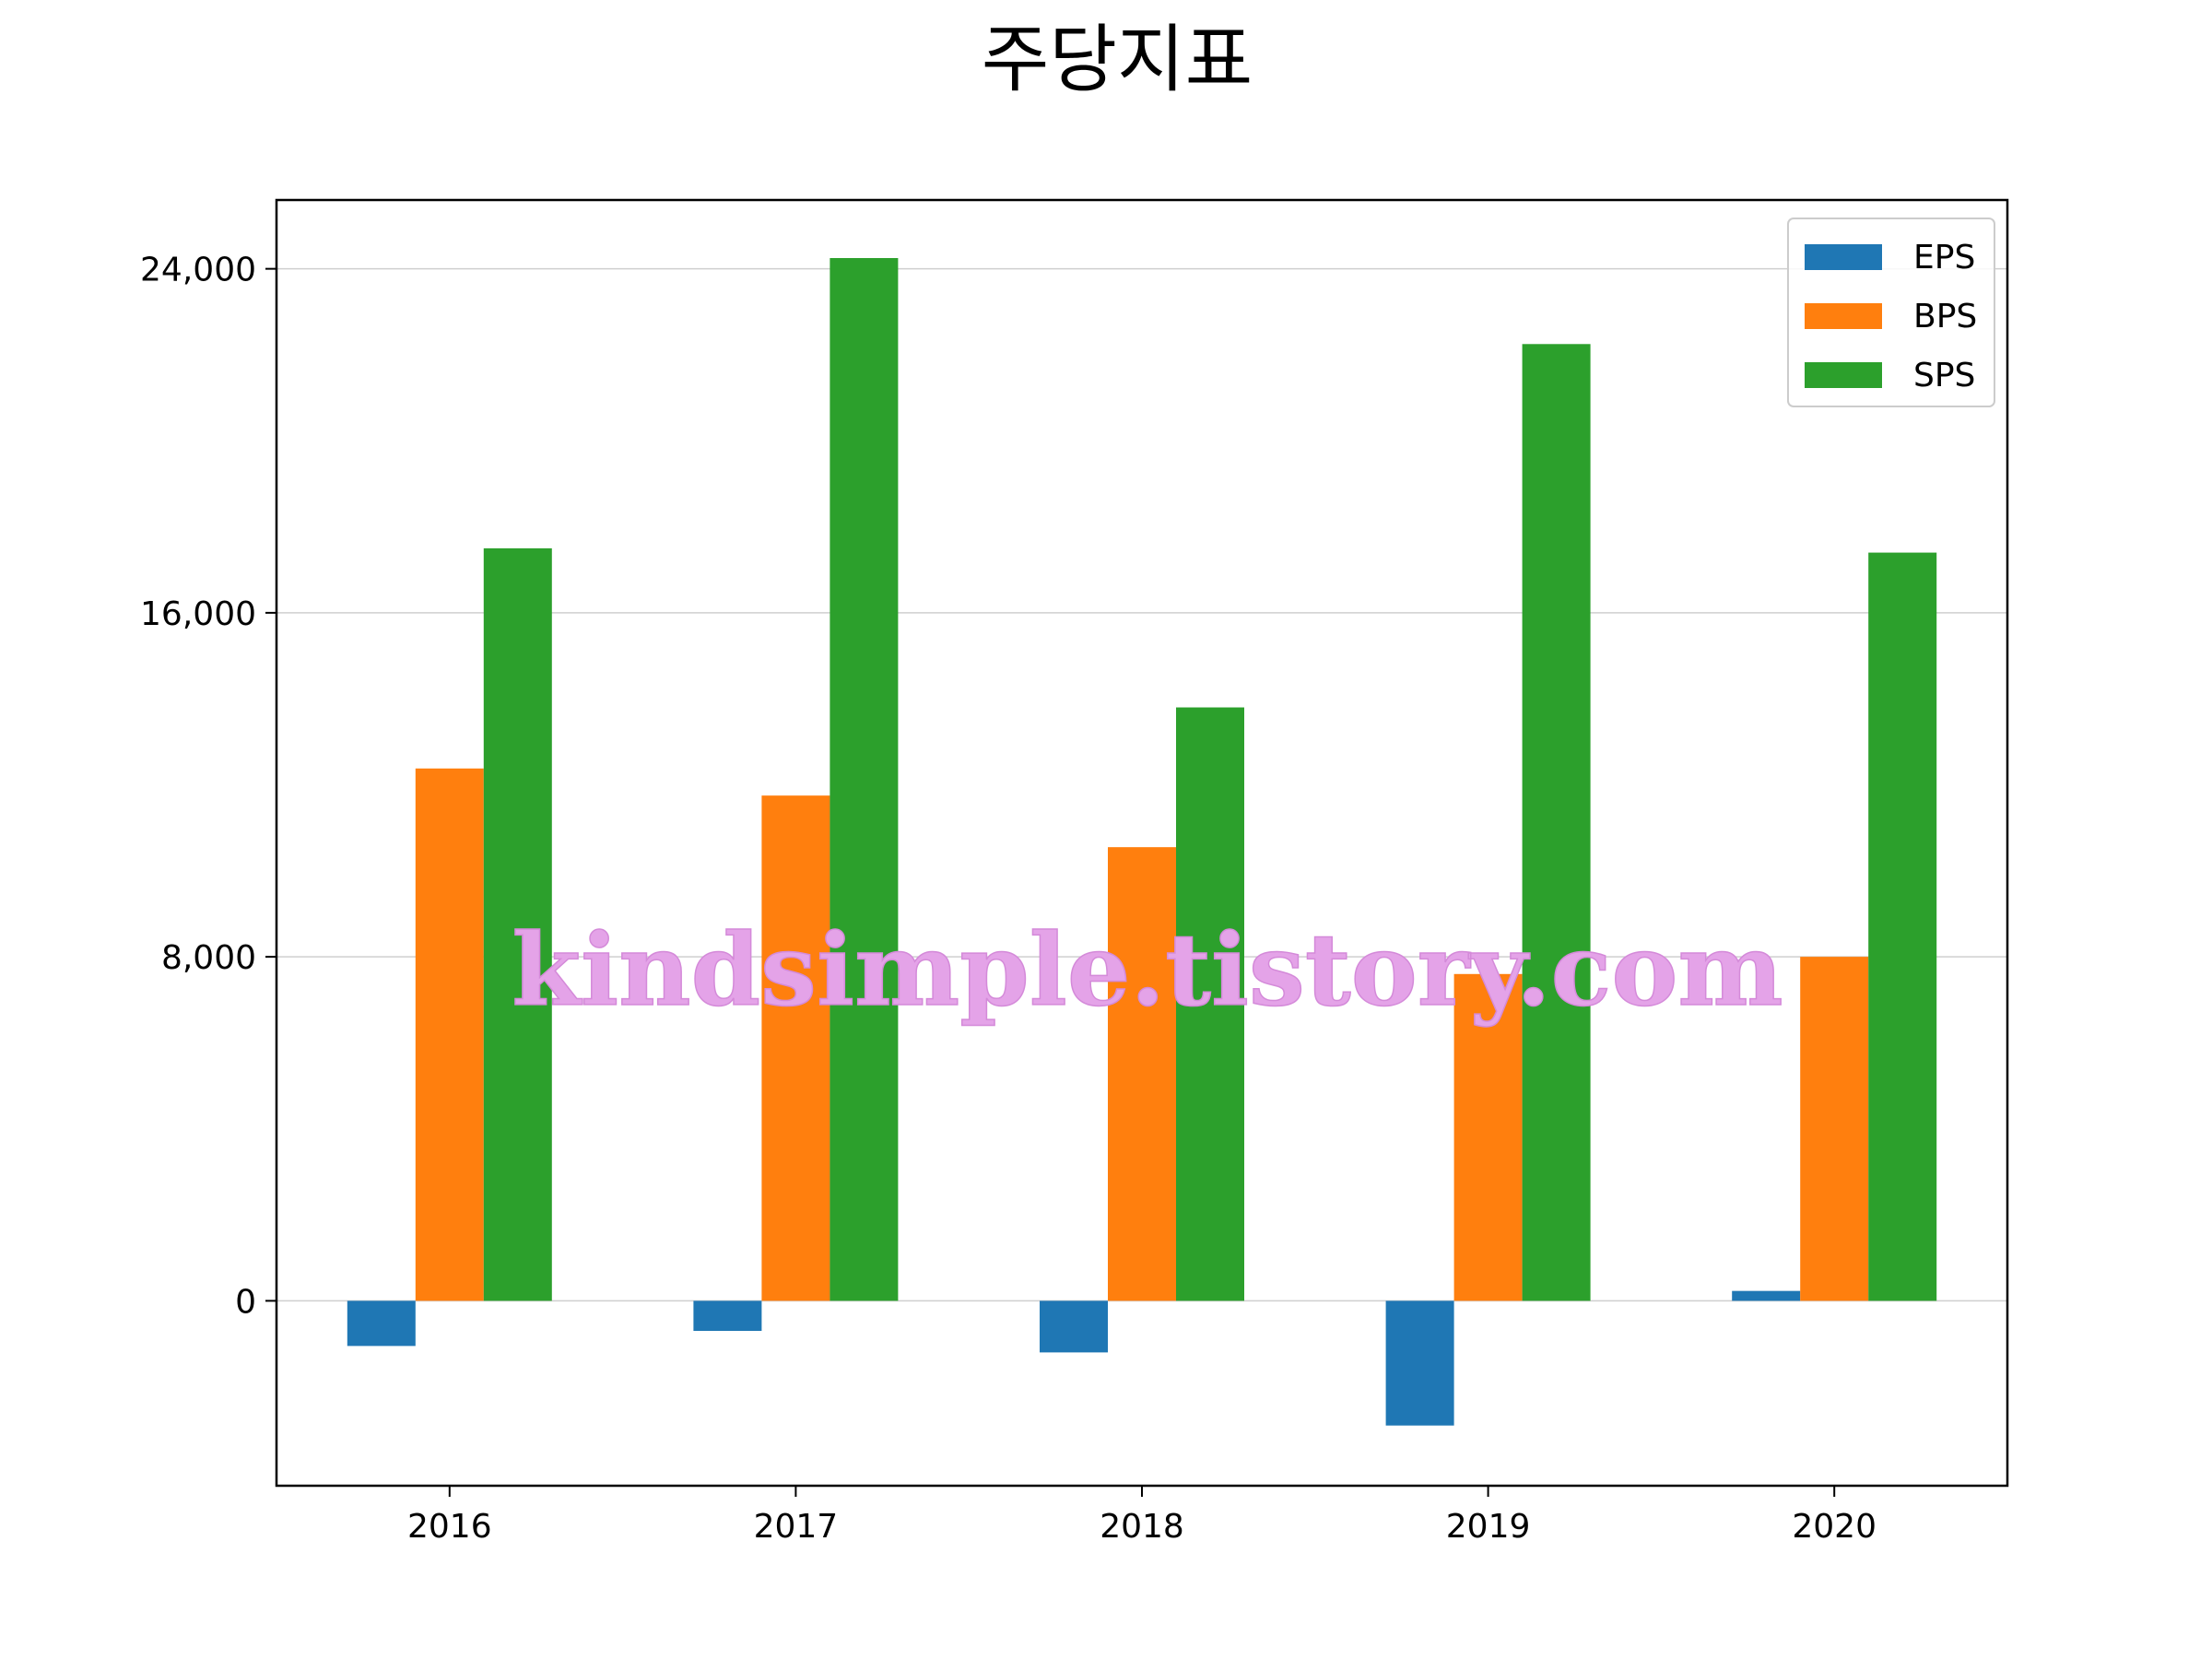  Describe the element at coordinates (449, 1034) in the screenshot. I see `bar-bps-2016` at that location.